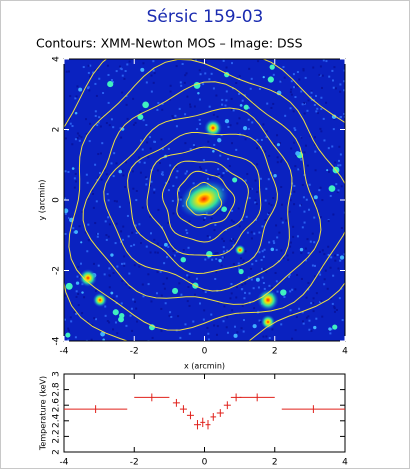 Image resolution: width=410 pixels, height=469 pixels. What do you see at coordinates (205, 463) in the screenshot?
I see `x-tick-label: 0` at bounding box center [205, 463].